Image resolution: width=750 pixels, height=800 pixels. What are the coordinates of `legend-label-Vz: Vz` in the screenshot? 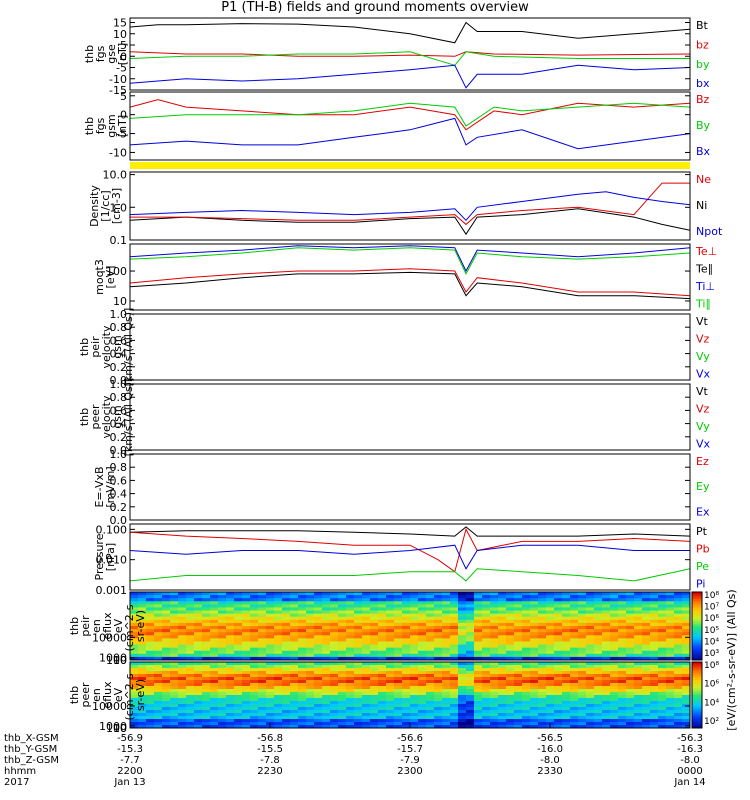 It's located at (703, 409).